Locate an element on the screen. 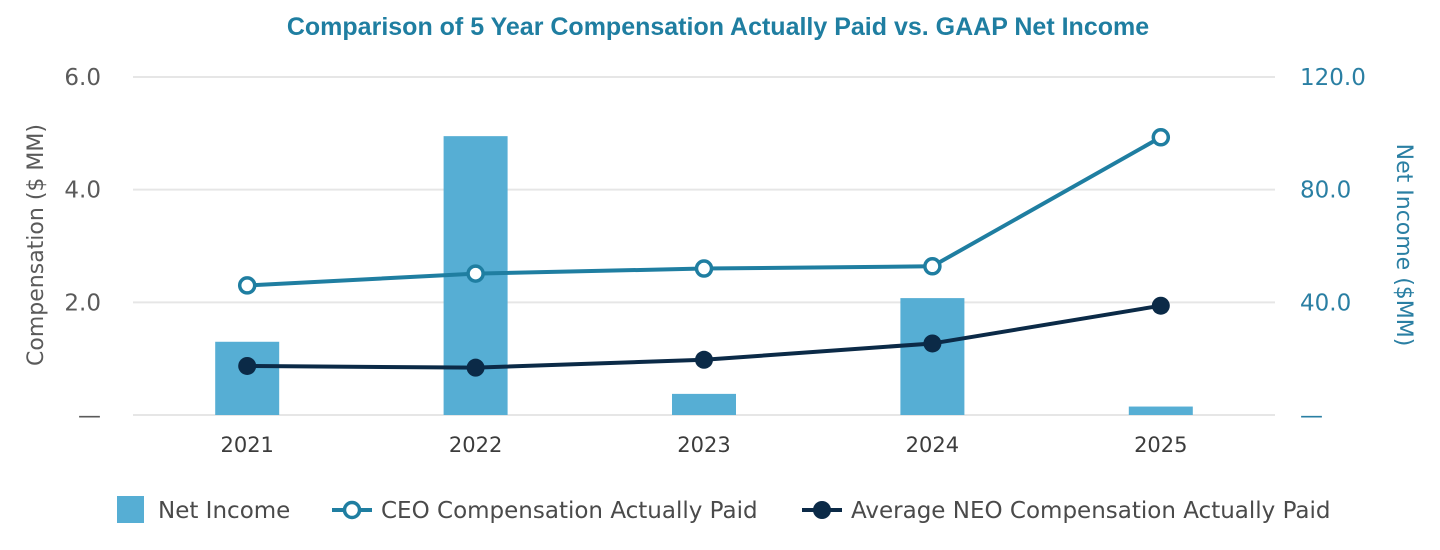 The image size is (1440, 550). legend-ceo-label: CEO Compensation Actually Paid is located at coordinates (569, 511).